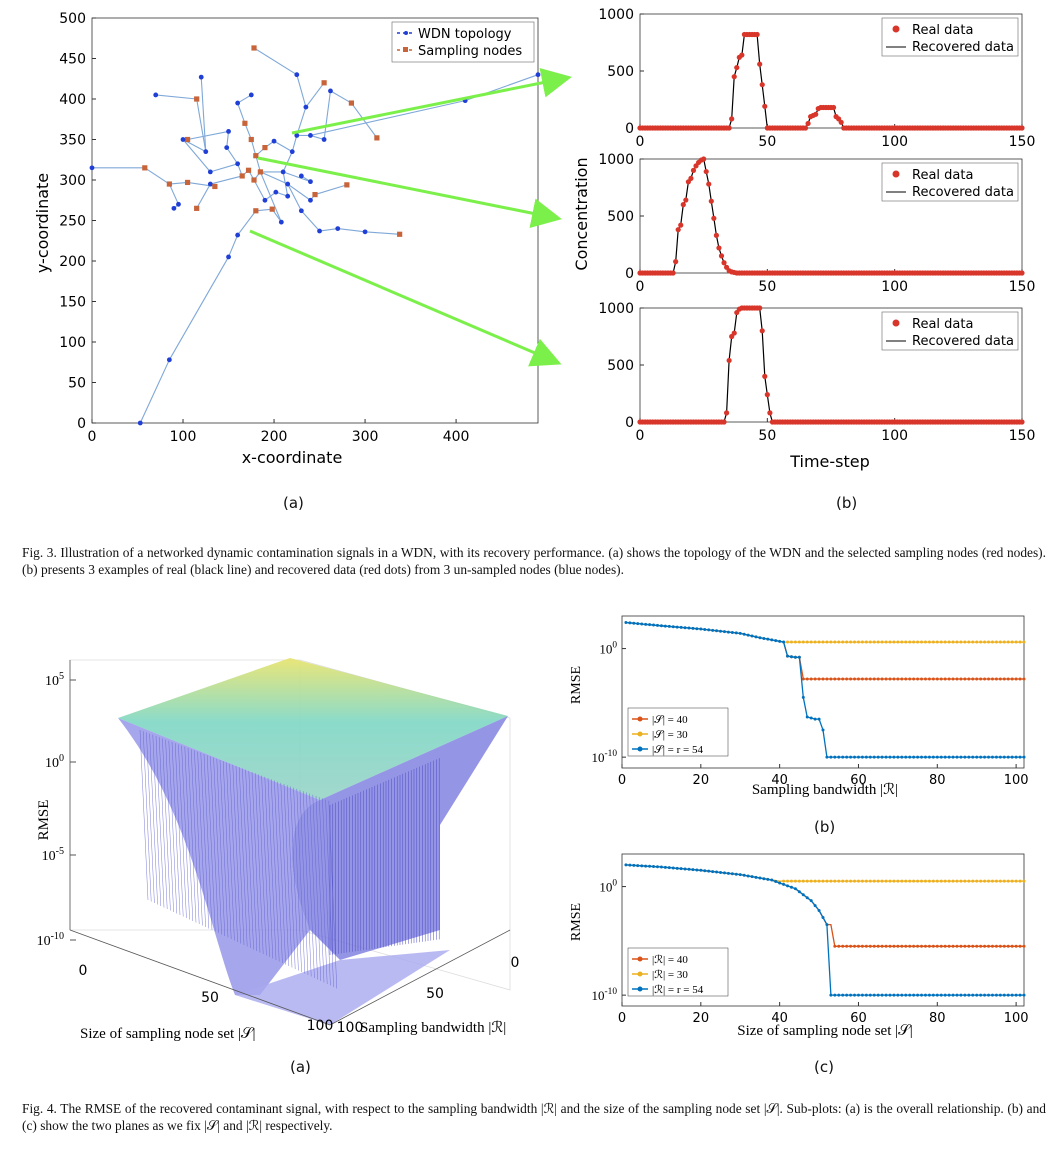 Image resolution: width=1064 pixels, height=1152 pixels. Describe the element at coordinates (824, 1067) in the screenshot. I see `fig4-sublabel-c: (c)` at that location.